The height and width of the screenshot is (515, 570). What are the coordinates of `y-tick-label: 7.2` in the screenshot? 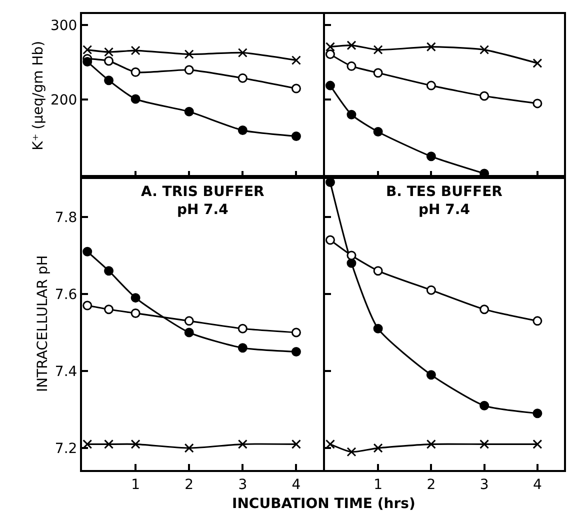 It's located at (66, 448).